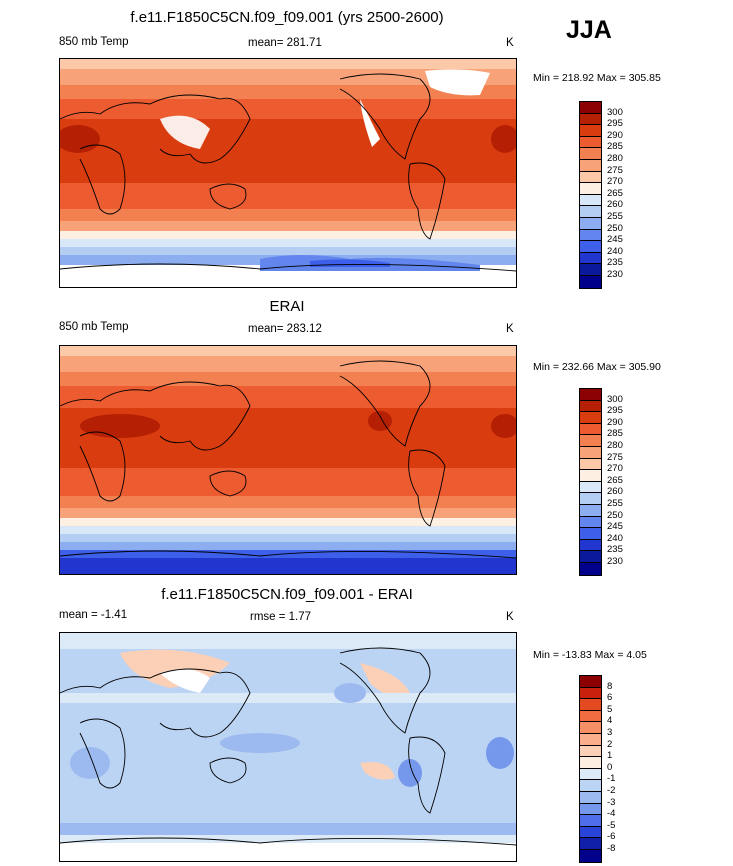  What do you see at coordinates (610, 756) in the screenshot?
I see `colorbar-tick-label: 1` at bounding box center [610, 756].